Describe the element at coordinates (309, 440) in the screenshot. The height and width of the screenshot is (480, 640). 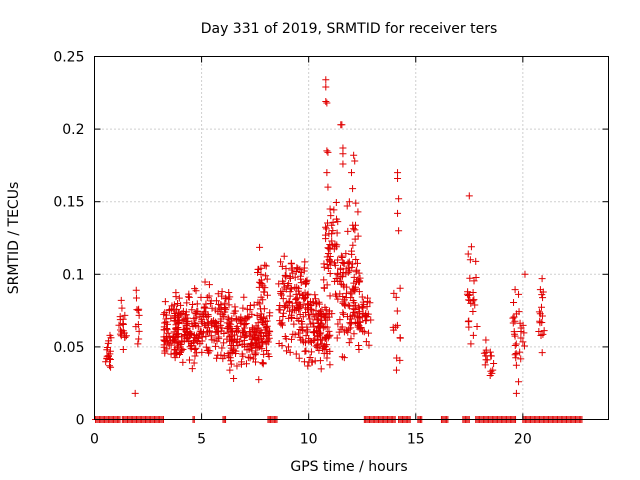
I see `x-tick-label: 10` at that location.